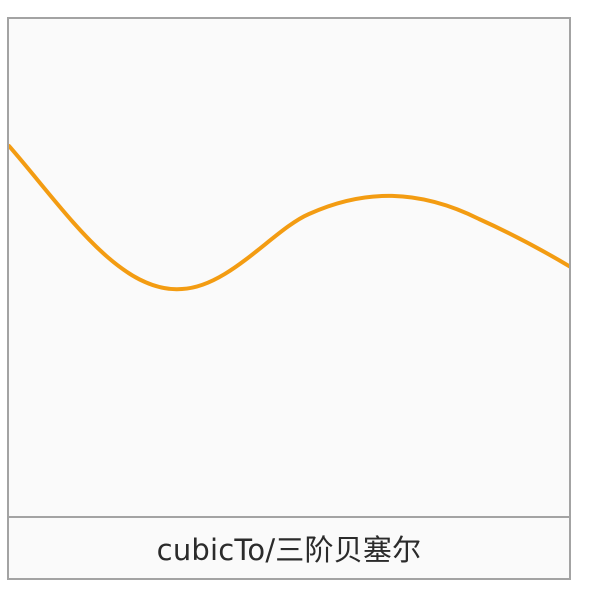 Image resolution: width=589 pixels, height=591 pixels. Describe the element at coordinates (289, 550) in the screenshot. I see `caption-label: cubicTo/三阶贝塞尔` at that location.